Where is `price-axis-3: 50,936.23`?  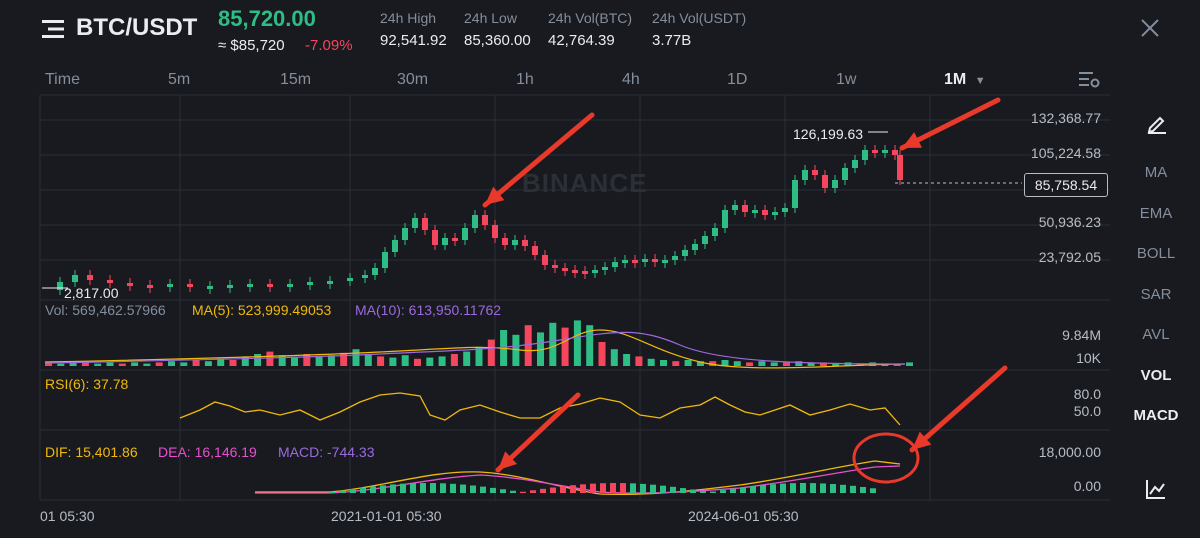 price-axis-3: 50,936.23 is located at coordinates (1069, 222).